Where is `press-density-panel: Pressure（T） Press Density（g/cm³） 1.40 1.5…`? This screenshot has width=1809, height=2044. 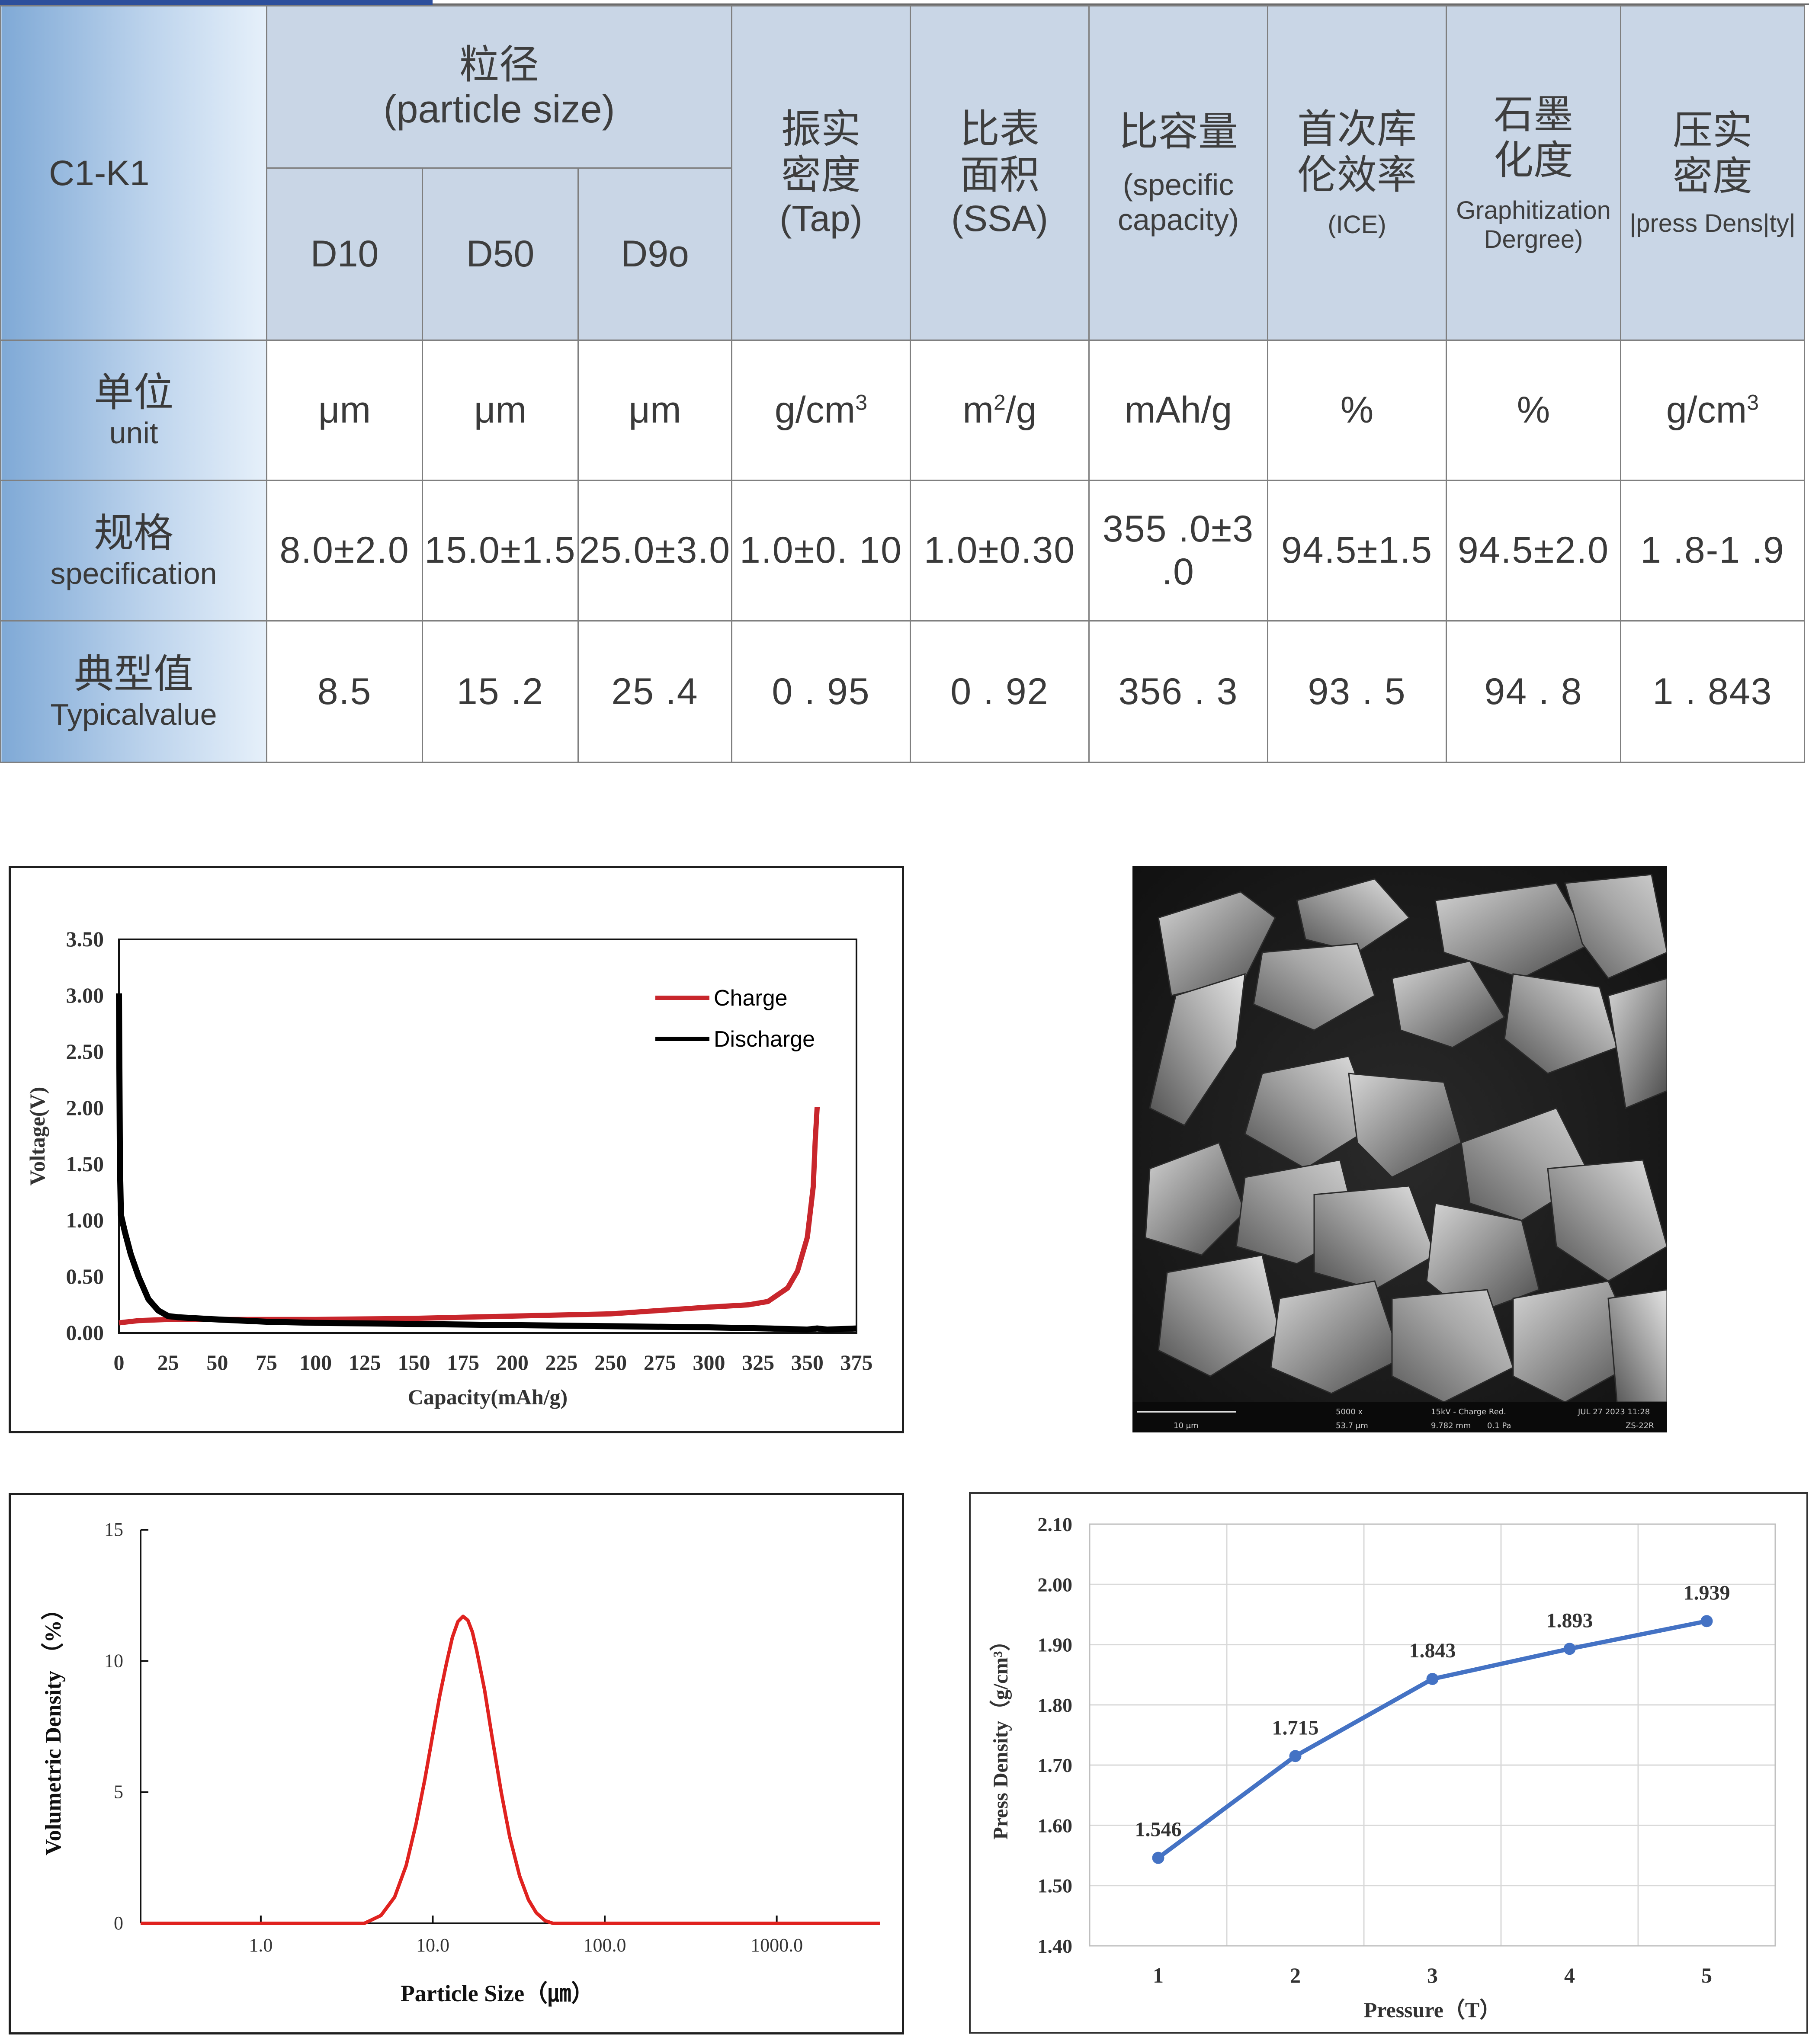
press-density-panel: Pressure（T） Press Density（g/cm³） 1.40 1.5… is located at coordinates (1388, 1763).